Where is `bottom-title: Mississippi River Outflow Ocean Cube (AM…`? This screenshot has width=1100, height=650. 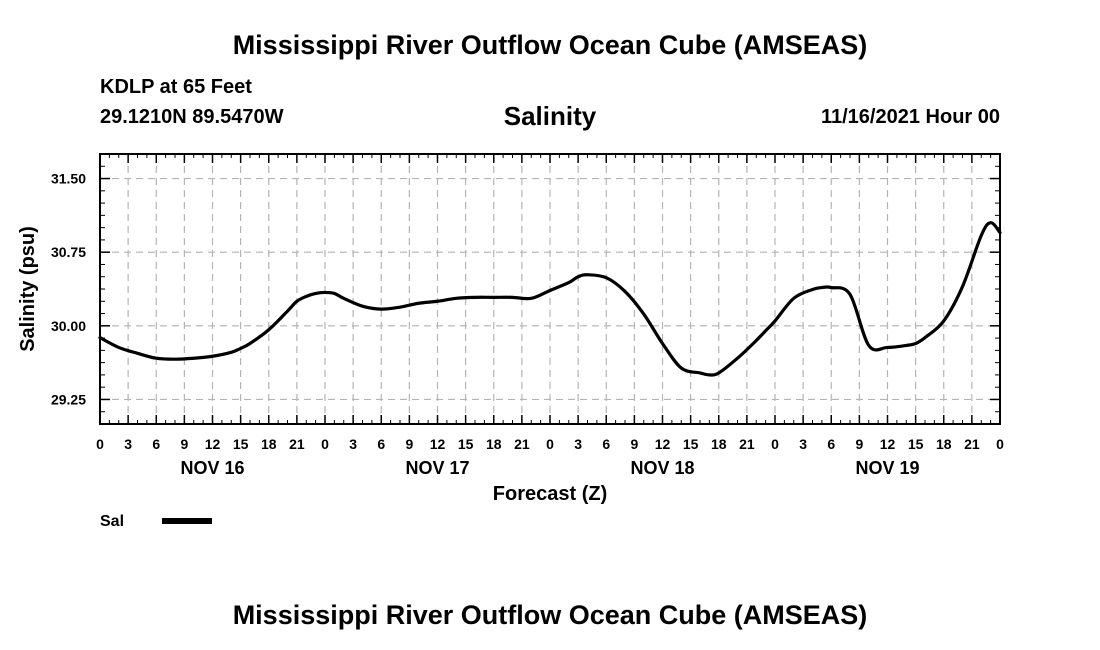
bottom-title: Mississippi River Outflow Ocean Cube (AM… is located at coordinates (550, 615).